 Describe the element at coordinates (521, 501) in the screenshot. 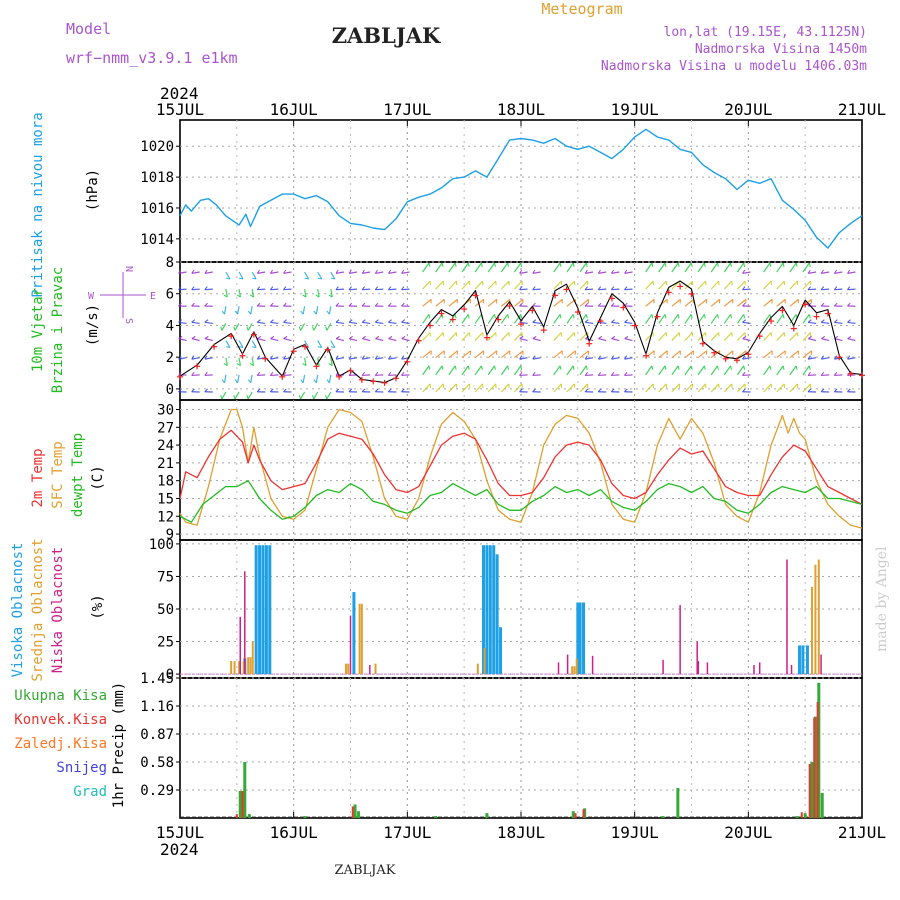

I see `dewpoint-line` at that location.